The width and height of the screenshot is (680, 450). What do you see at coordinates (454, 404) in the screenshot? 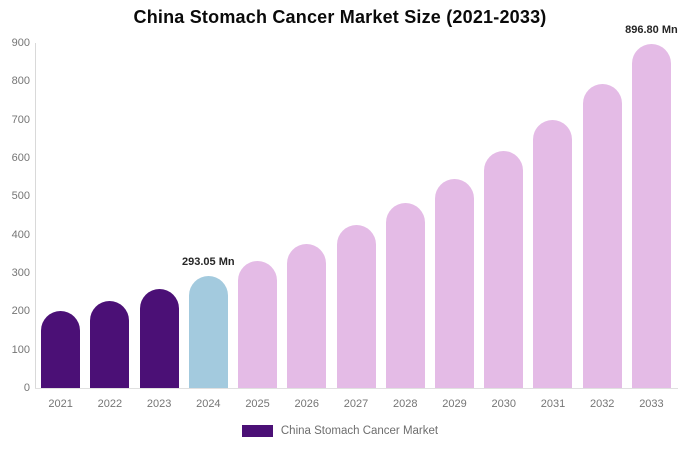
I see `x-tick-label-2029: 2029` at bounding box center [454, 404].